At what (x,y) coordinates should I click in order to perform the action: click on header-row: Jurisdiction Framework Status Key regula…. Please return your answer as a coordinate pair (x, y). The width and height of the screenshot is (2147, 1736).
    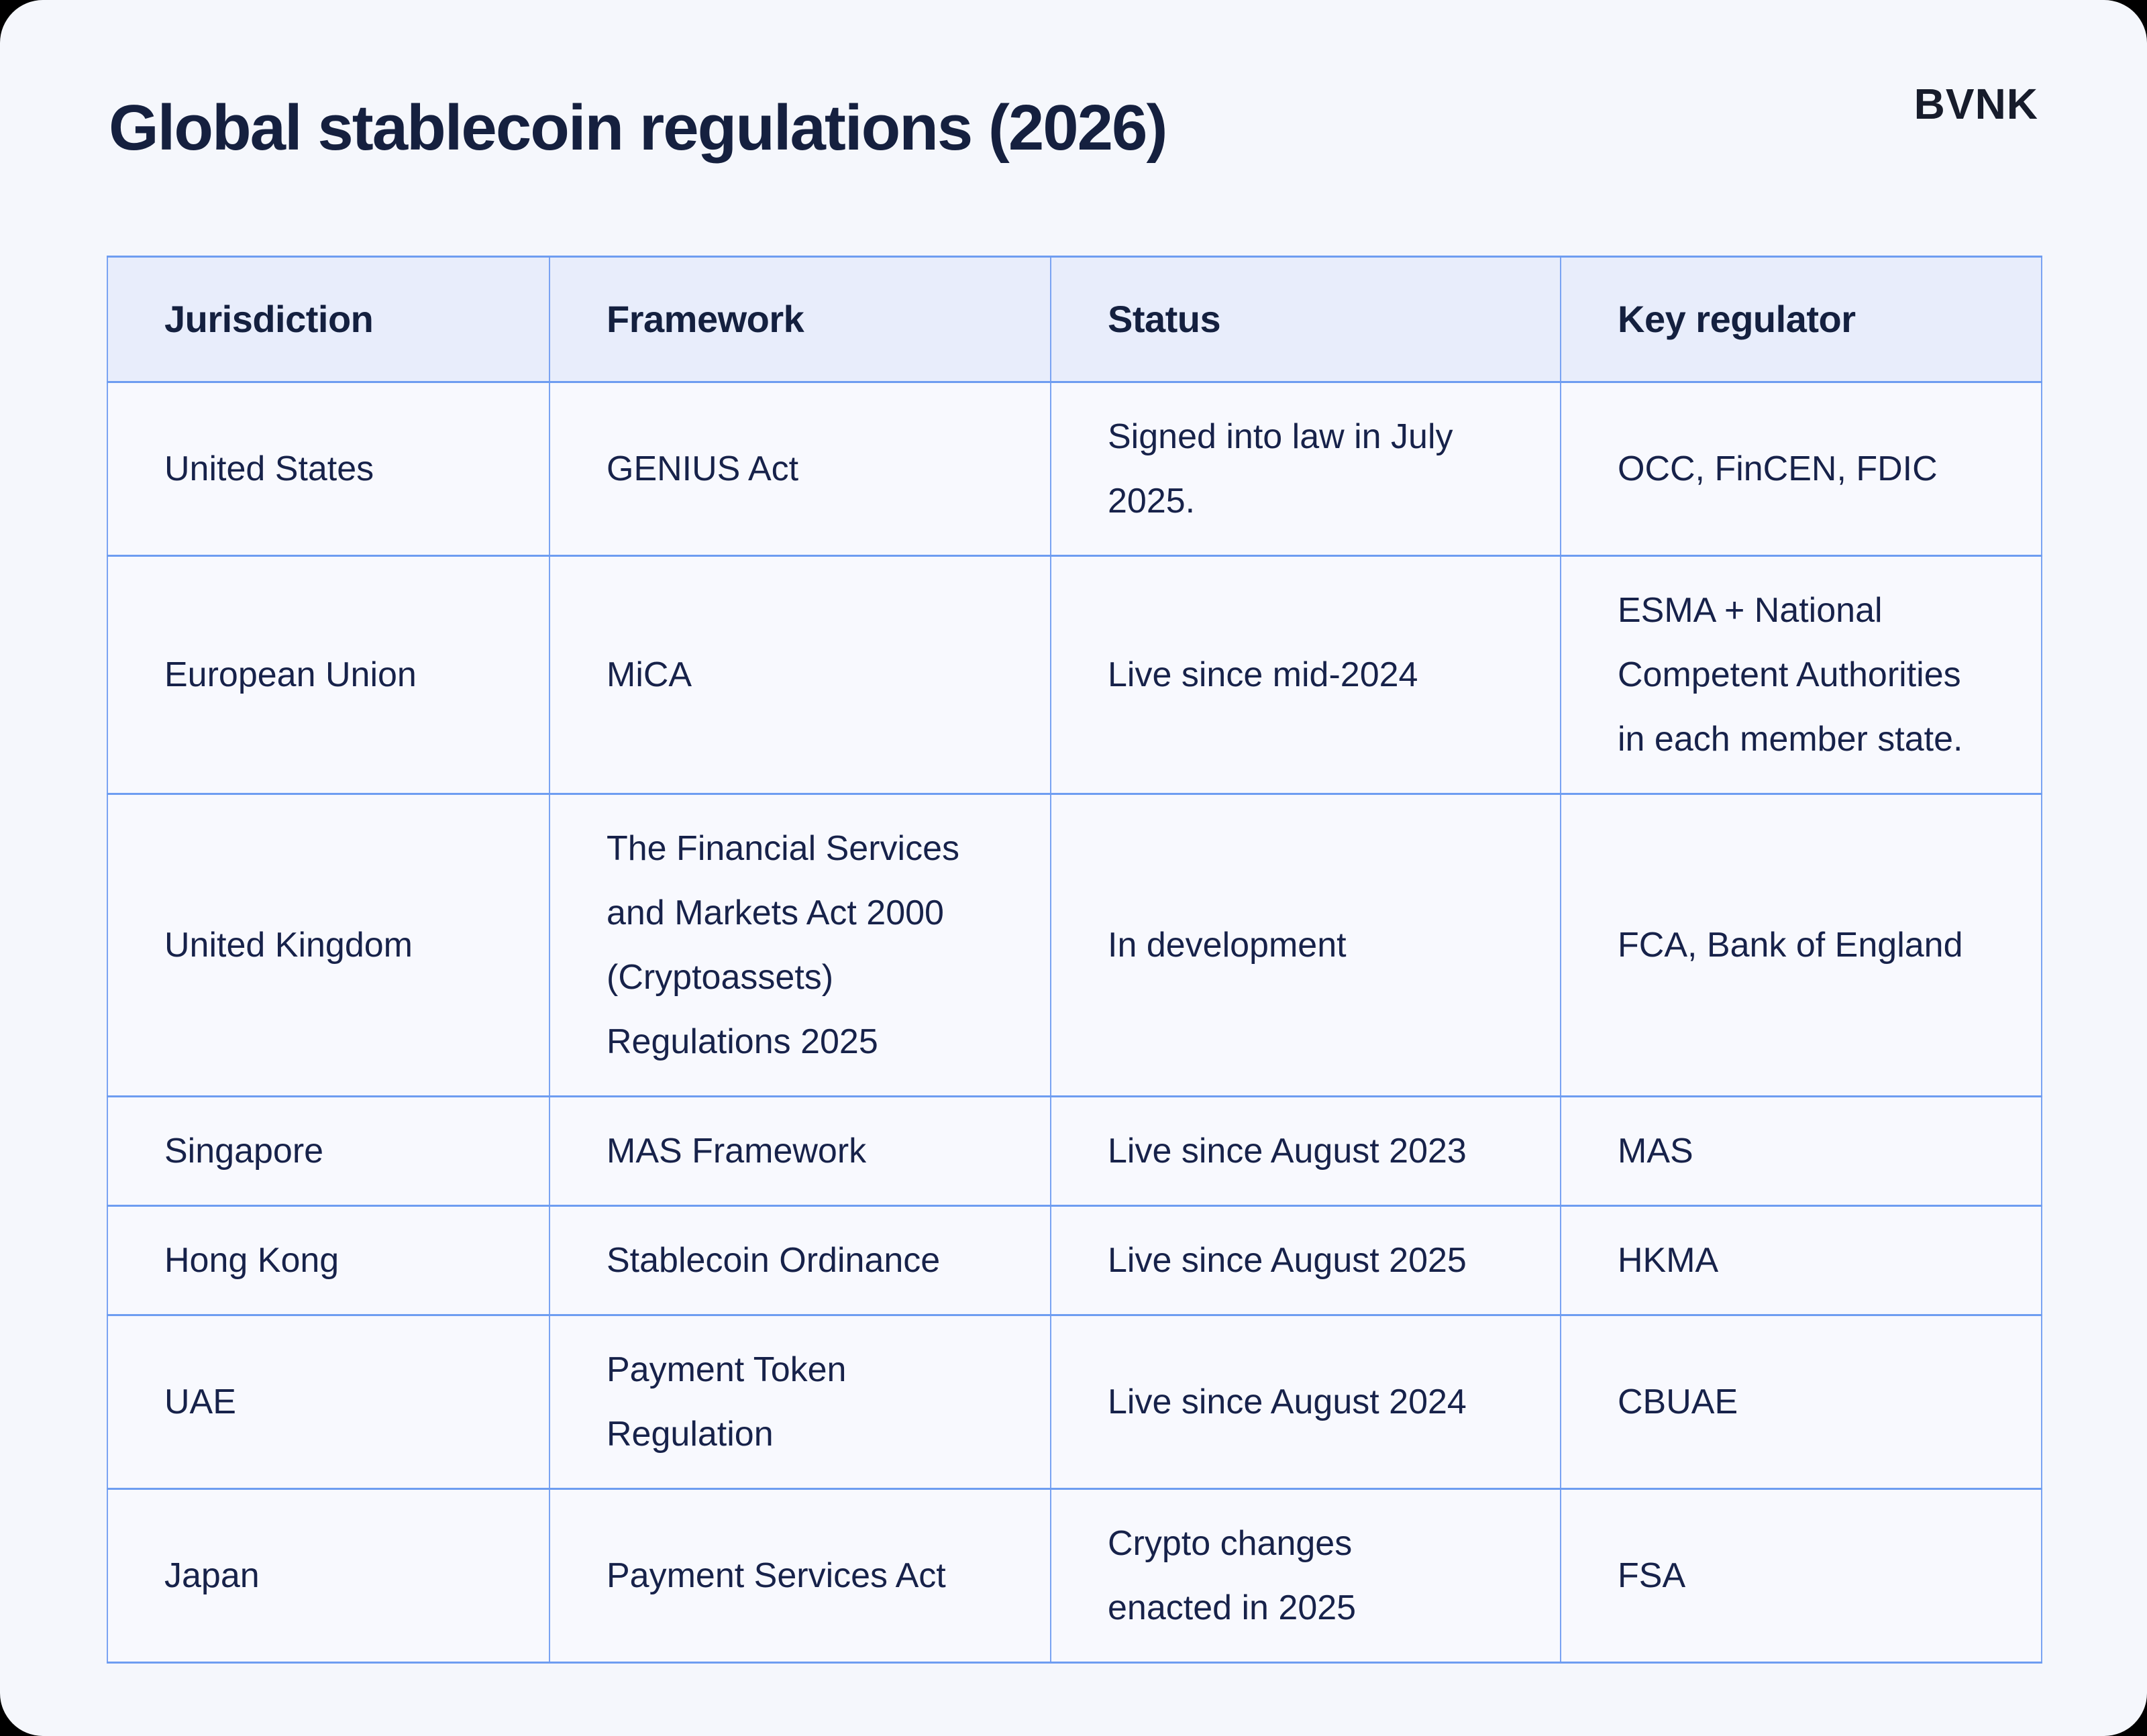
    Looking at the image, I should click on (1074, 319).